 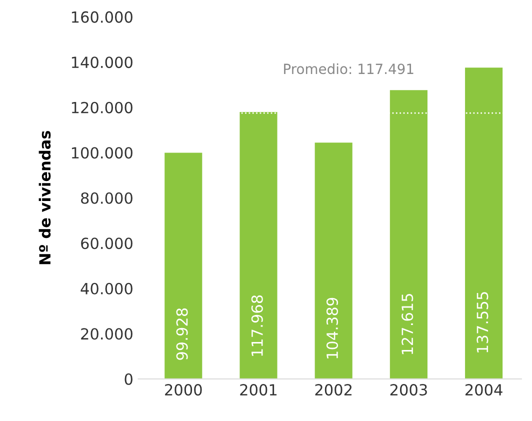 What do you see at coordinates (106, 288) in the screenshot?
I see `y-tick-label: 40.000` at bounding box center [106, 288].